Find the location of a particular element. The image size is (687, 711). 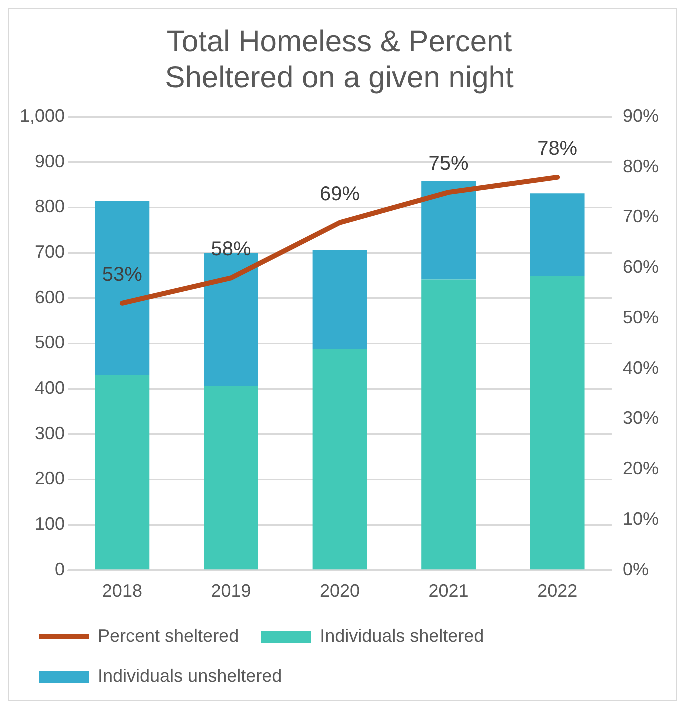

y-tick-label: 700 is located at coordinates (50, 252).